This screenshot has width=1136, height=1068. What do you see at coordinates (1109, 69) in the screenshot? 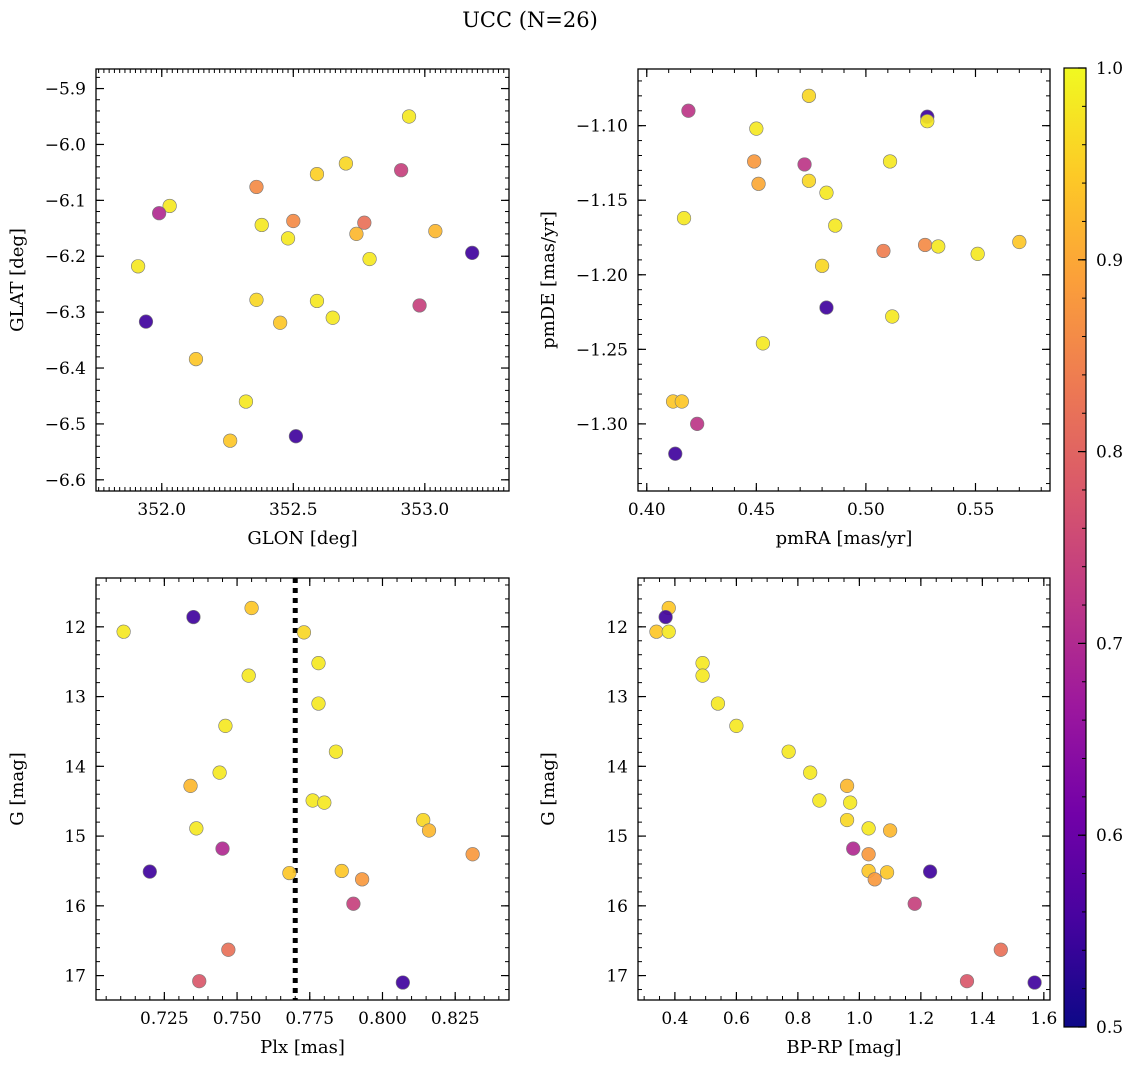
I see `colorbar-tick-label: 1.0` at bounding box center [1109, 69].